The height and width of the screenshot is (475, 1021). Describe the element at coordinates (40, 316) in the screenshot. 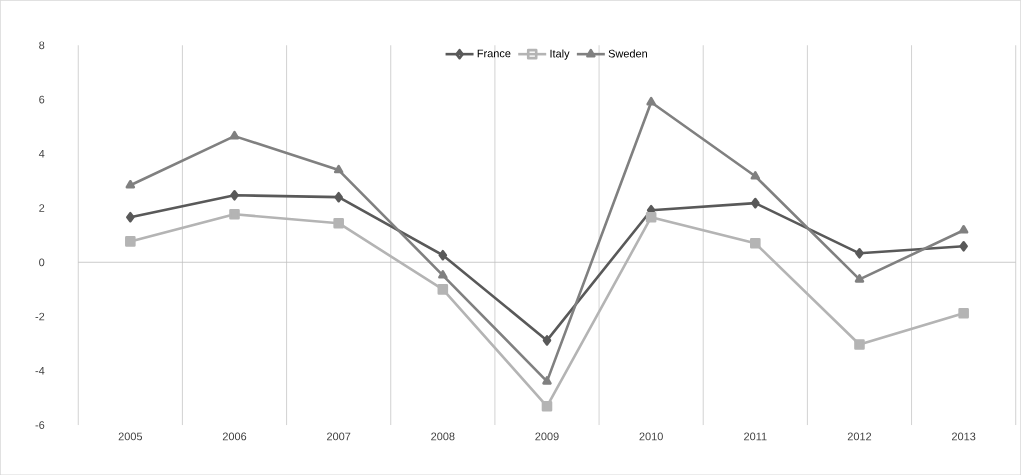

I see `y-tick-label: -2` at that location.